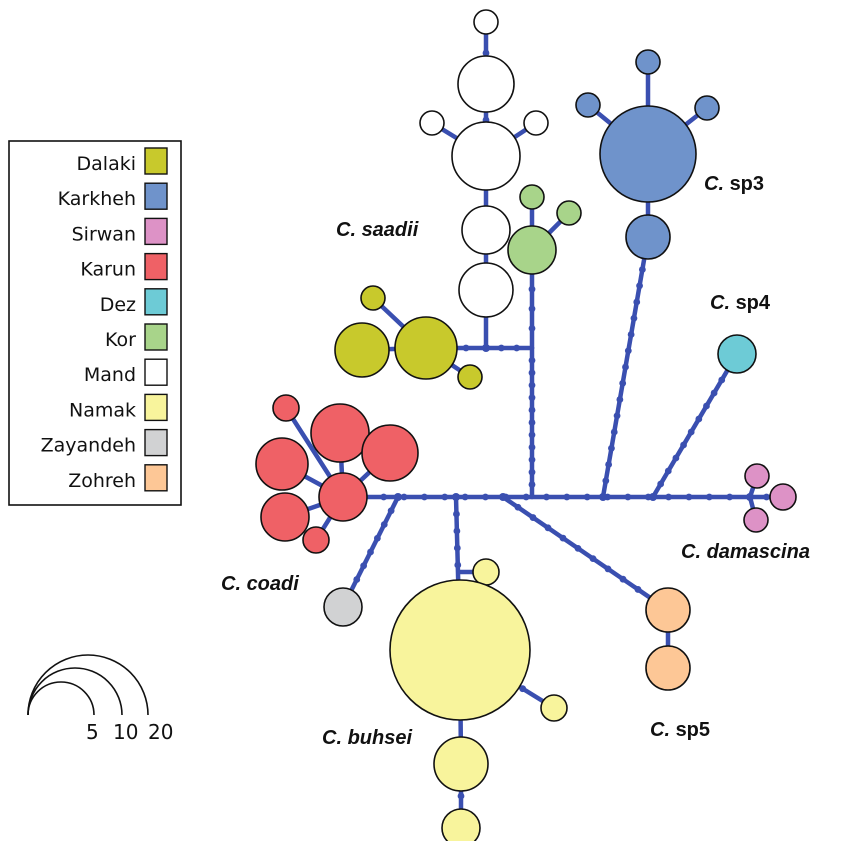 This screenshot has height=841, width=844. Describe the element at coordinates (106, 164) in the screenshot. I see `legend-label-dalaki: Dalaki` at that location.